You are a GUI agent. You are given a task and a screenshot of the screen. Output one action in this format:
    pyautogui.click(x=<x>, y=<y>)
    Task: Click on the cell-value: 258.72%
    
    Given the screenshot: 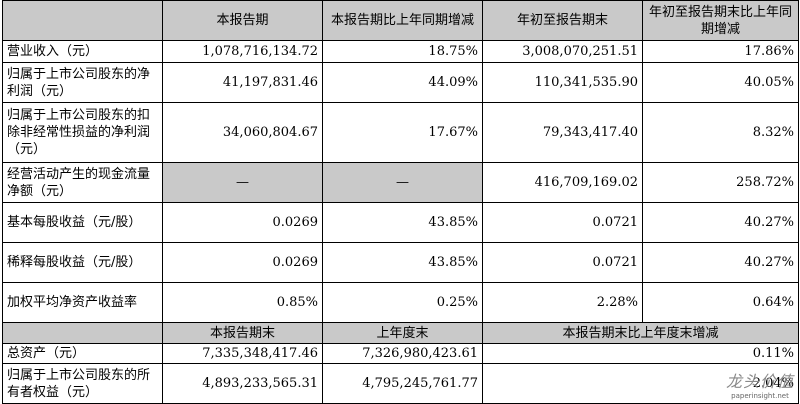 What is the action you would take?
    pyautogui.click(x=720, y=182)
    